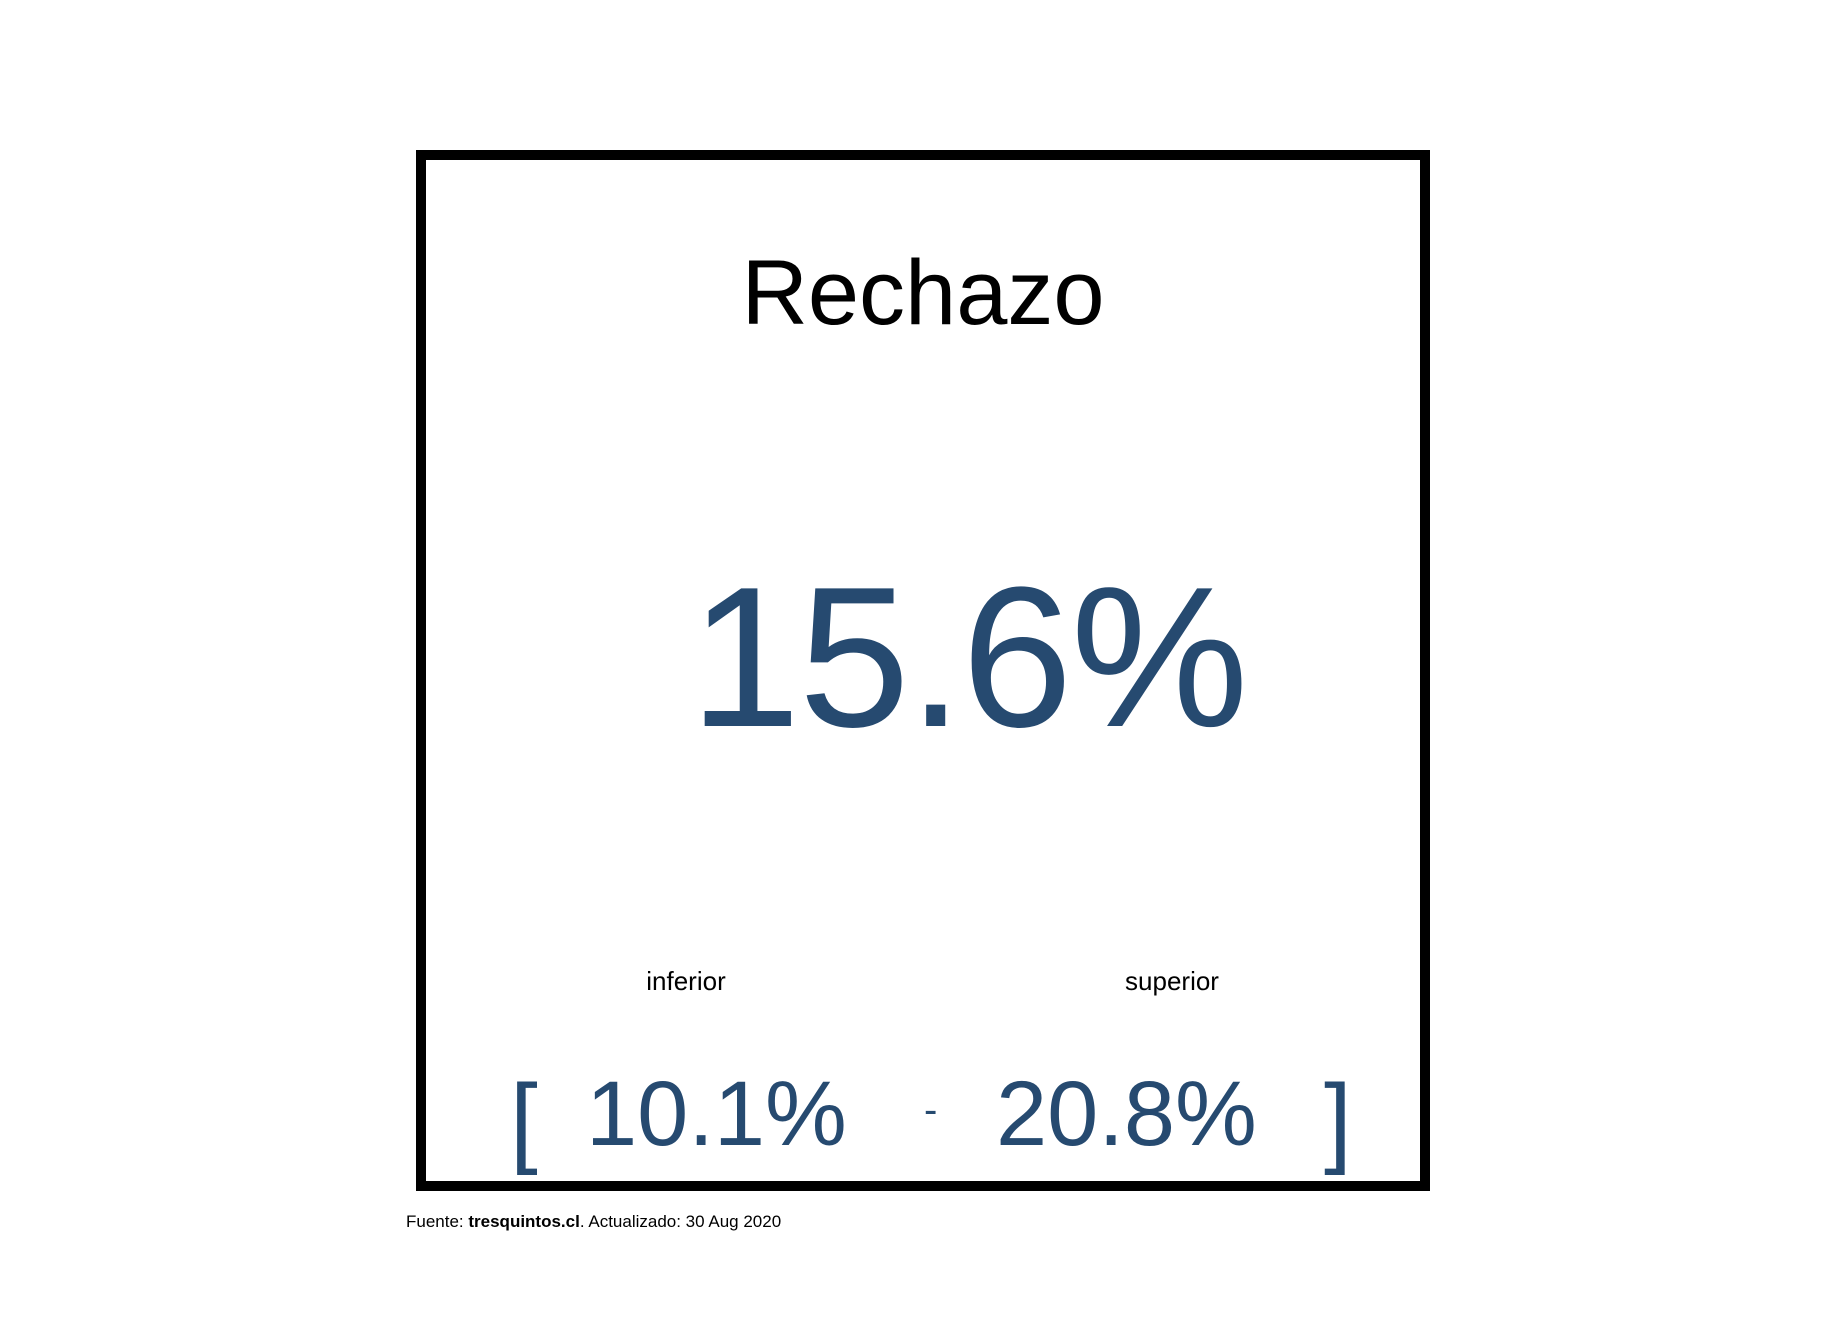 This screenshot has width=1834, height=1334. What do you see at coordinates (524, 1221) in the screenshot?
I see `footer-source-name: tresquintos.cl` at bounding box center [524, 1221].